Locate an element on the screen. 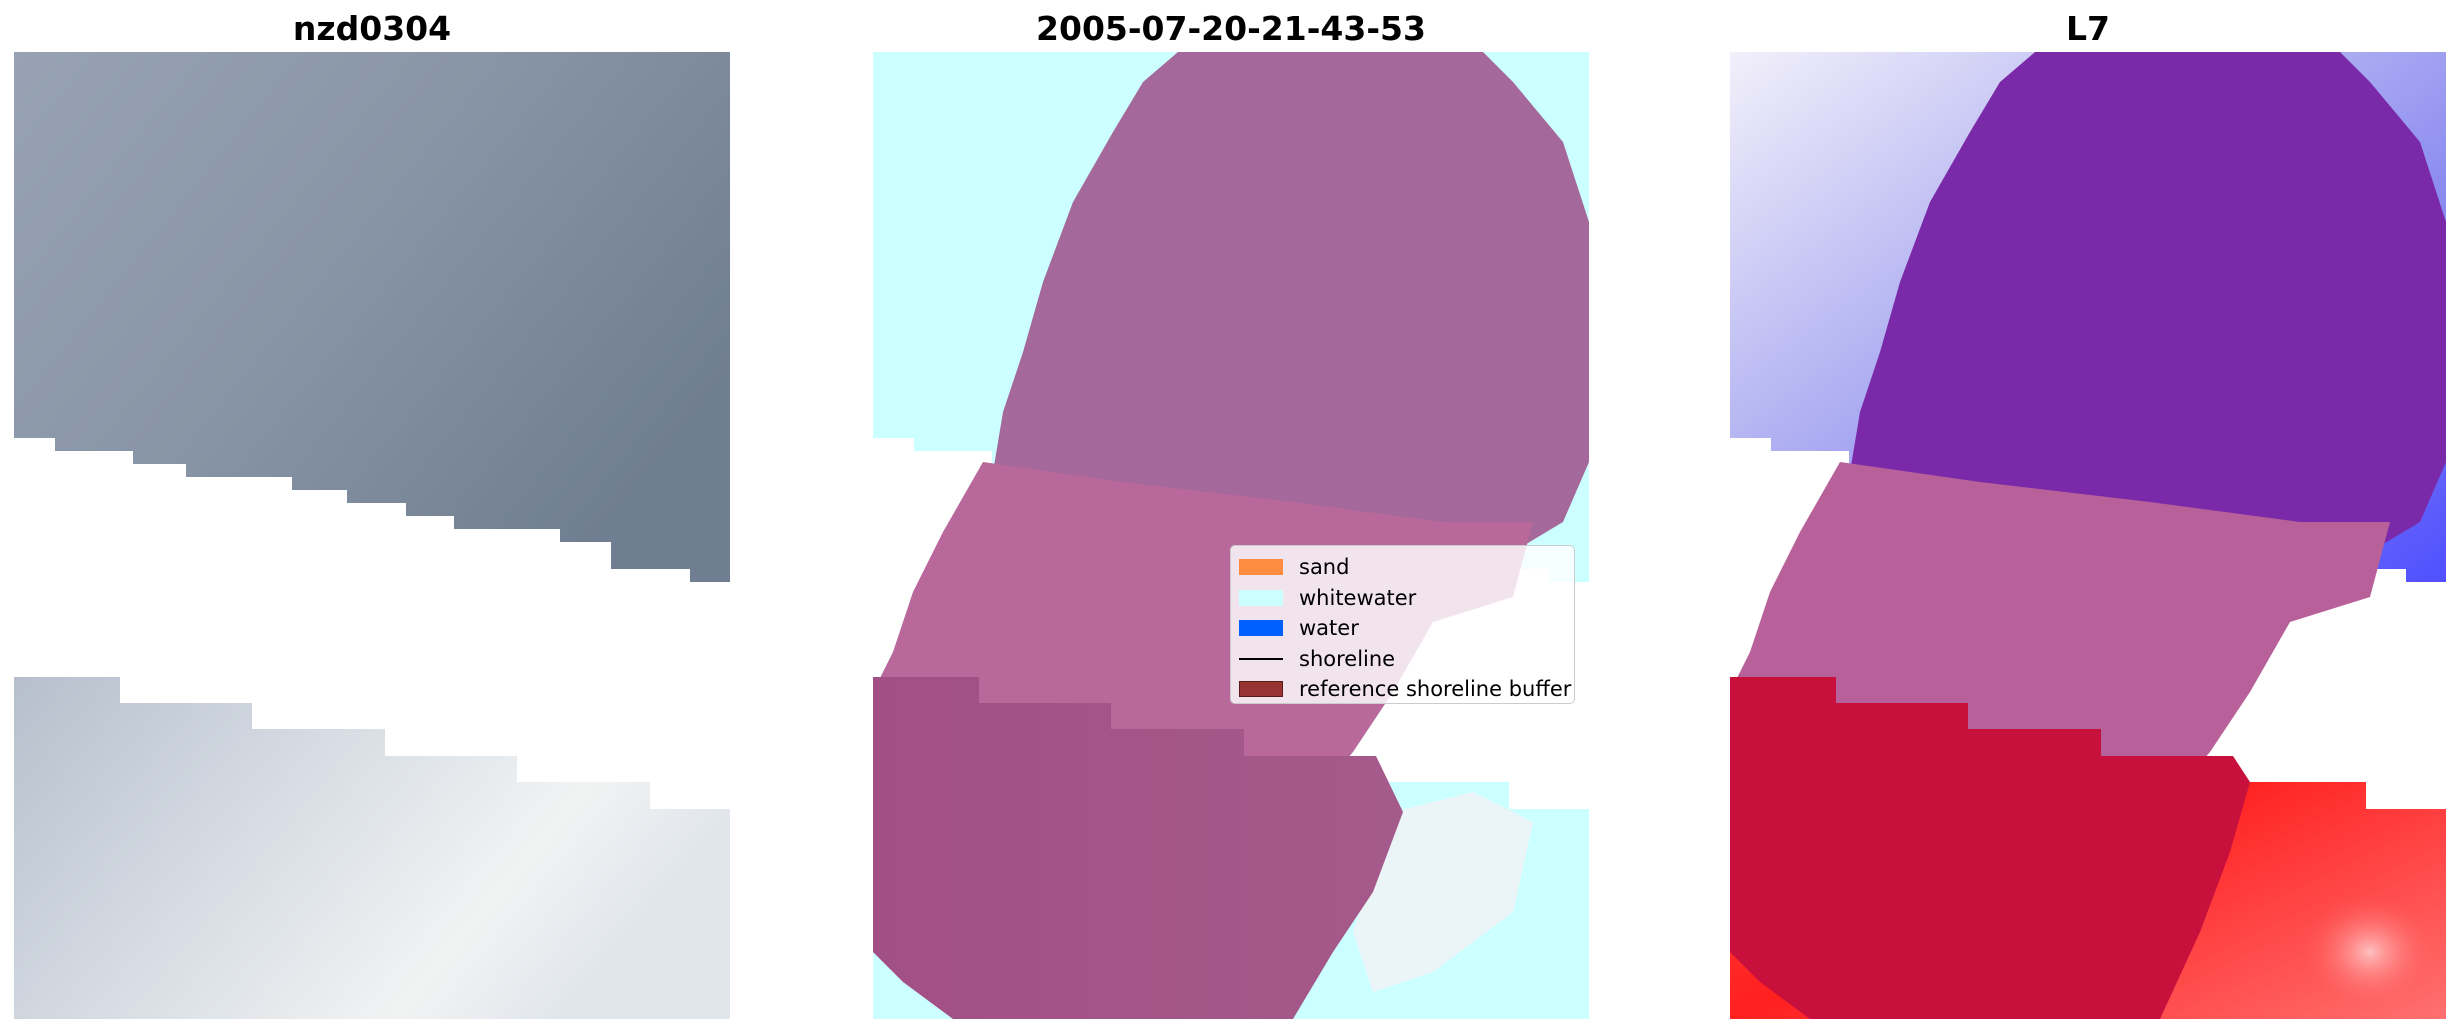  legend-item-reference-shoreline-buffer: reference shoreline buffer is located at coordinates (1406, 689).